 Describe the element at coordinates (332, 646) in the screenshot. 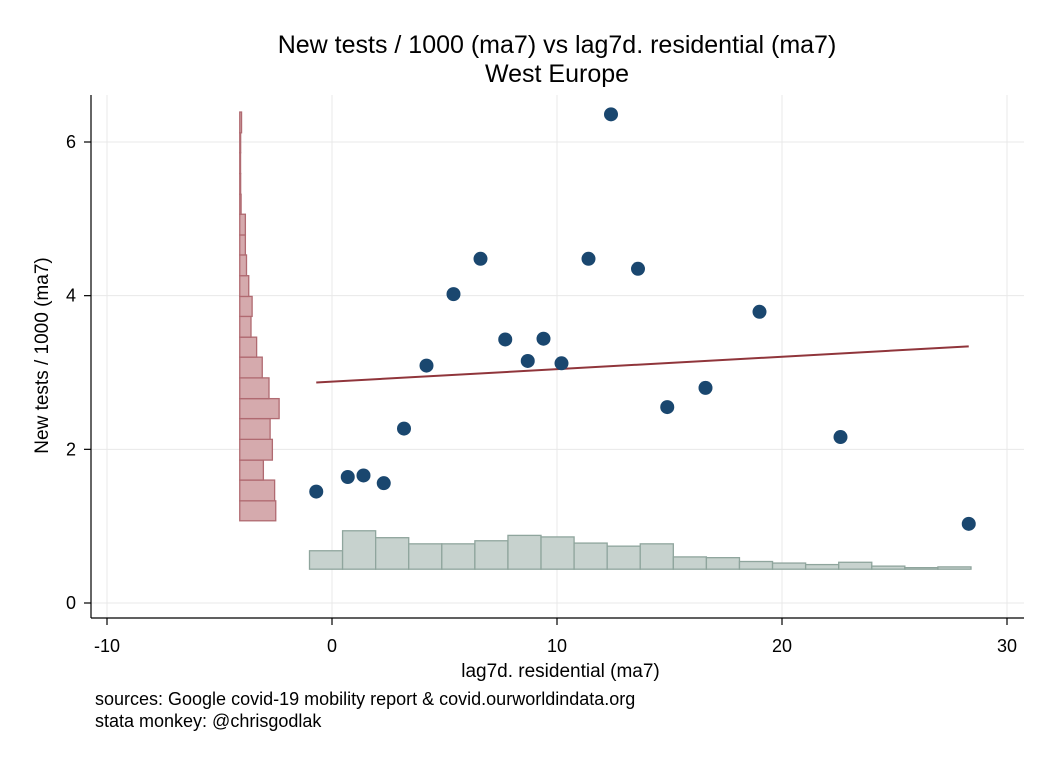

I see `x-tick-label: 0` at that location.